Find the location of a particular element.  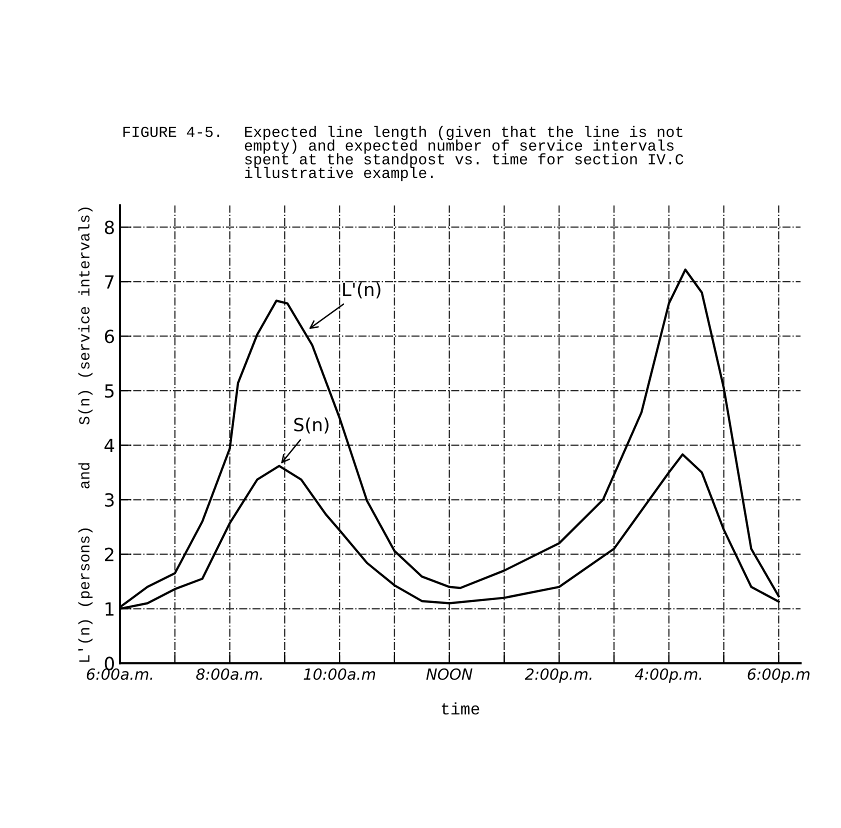

y-tick-label: 6 is located at coordinates (109, 337).